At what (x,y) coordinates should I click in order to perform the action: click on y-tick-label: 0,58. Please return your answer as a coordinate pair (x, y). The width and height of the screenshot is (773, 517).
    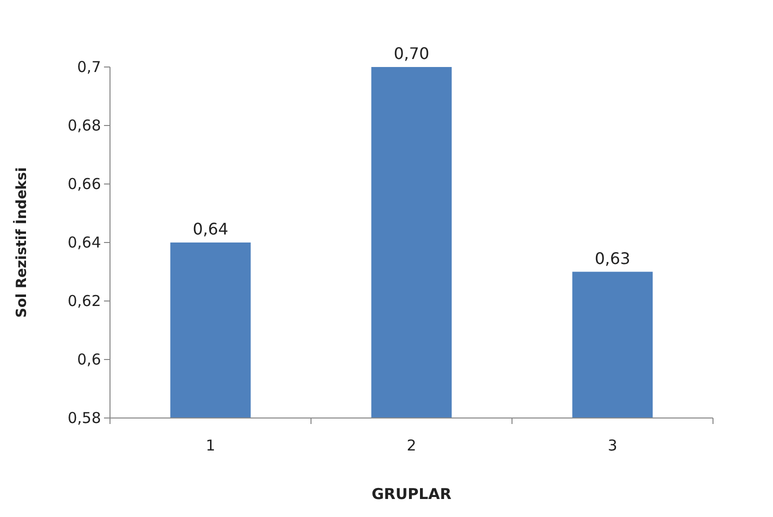
    Looking at the image, I should click on (84, 417).